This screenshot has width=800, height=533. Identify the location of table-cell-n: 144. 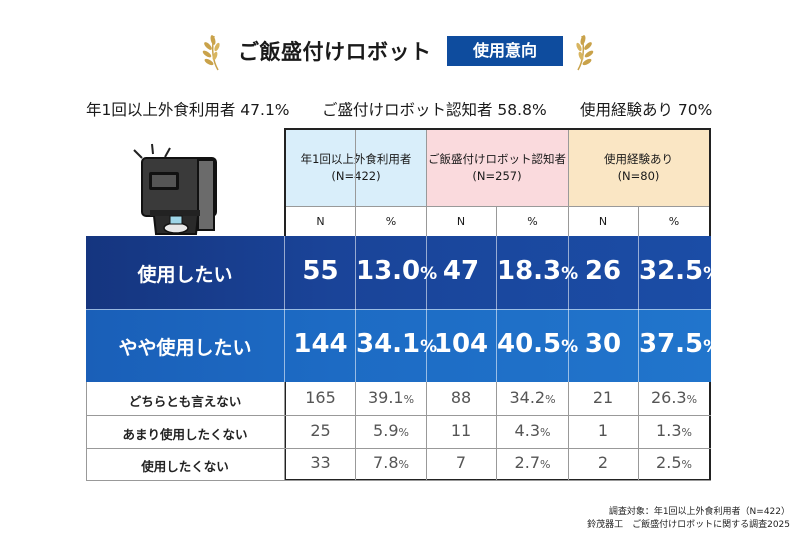
(320, 344).